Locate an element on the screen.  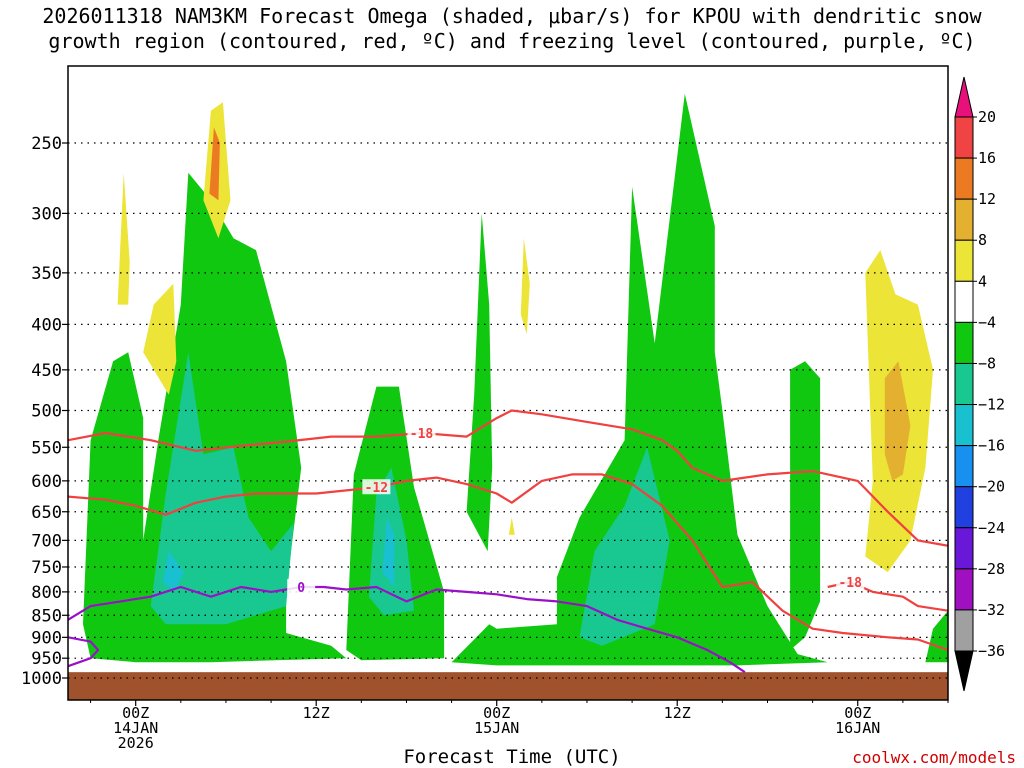
y-tick-label-400: 400 is located at coordinates (46, 325).